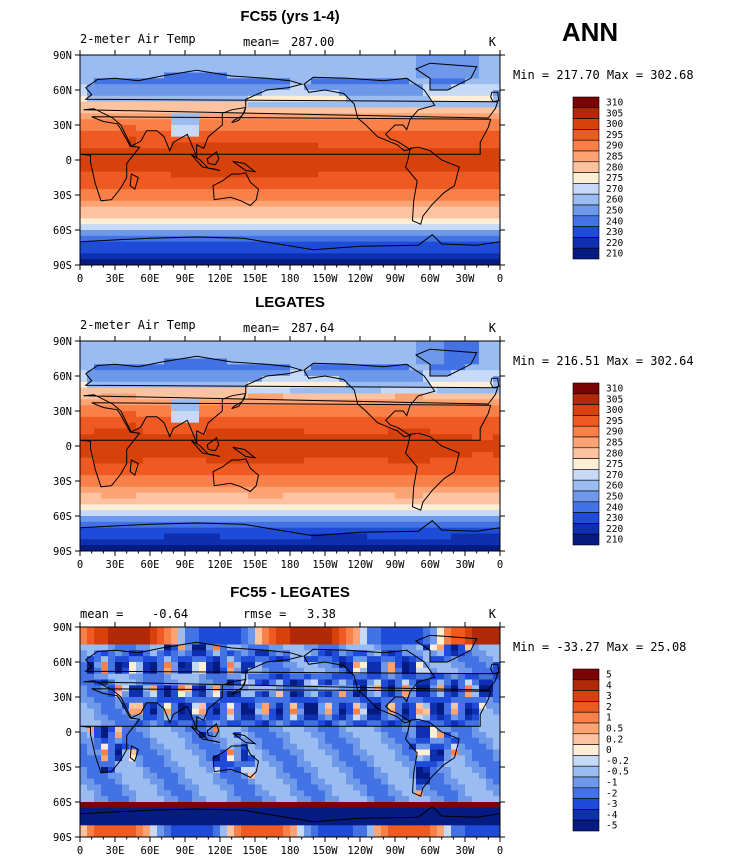 The width and height of the screenshot is (733, 864). I want to click on colorbar-label: 295, so click(614, 421).